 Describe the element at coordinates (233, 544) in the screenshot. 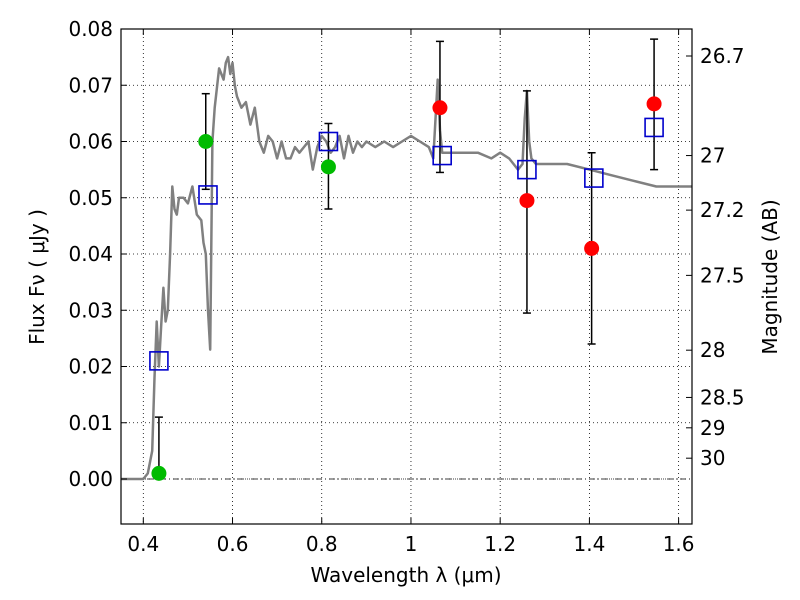

I see `x-tick-label: 0.6` at that location.